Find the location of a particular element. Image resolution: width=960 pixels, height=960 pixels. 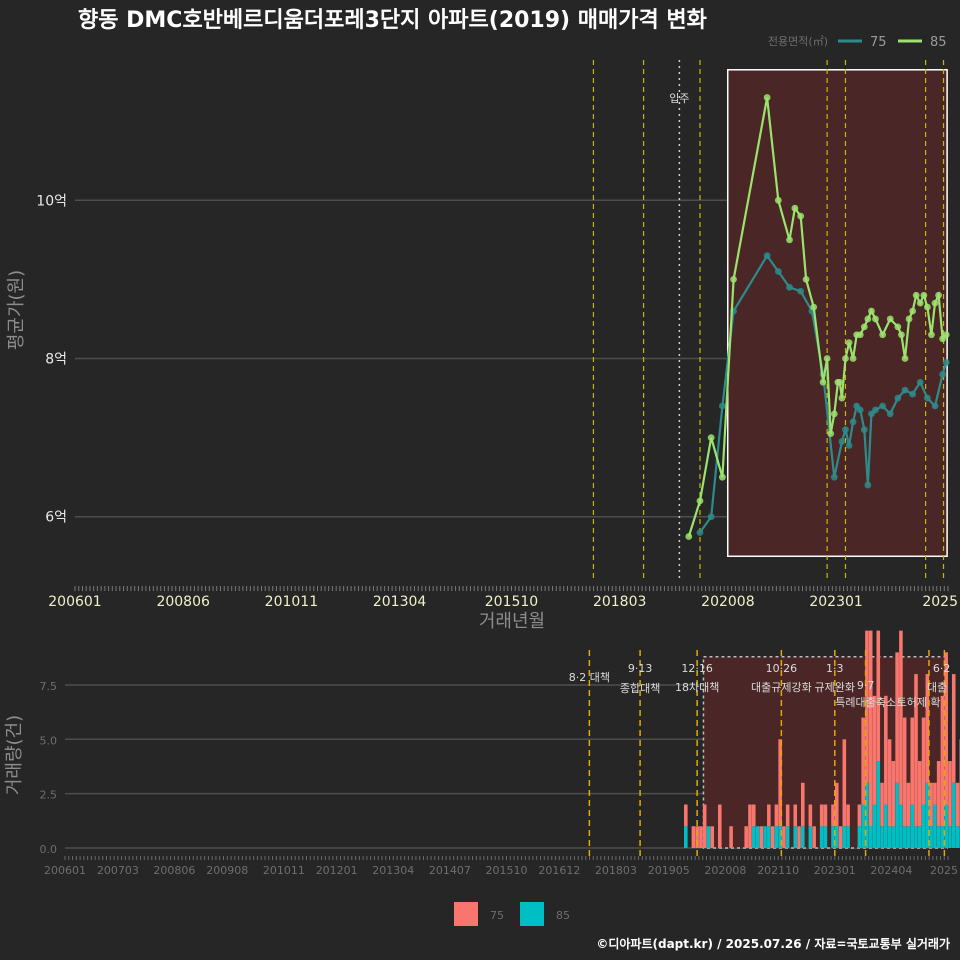

bottom-legend-85-label: 85 is located at coordinates (563, 915).